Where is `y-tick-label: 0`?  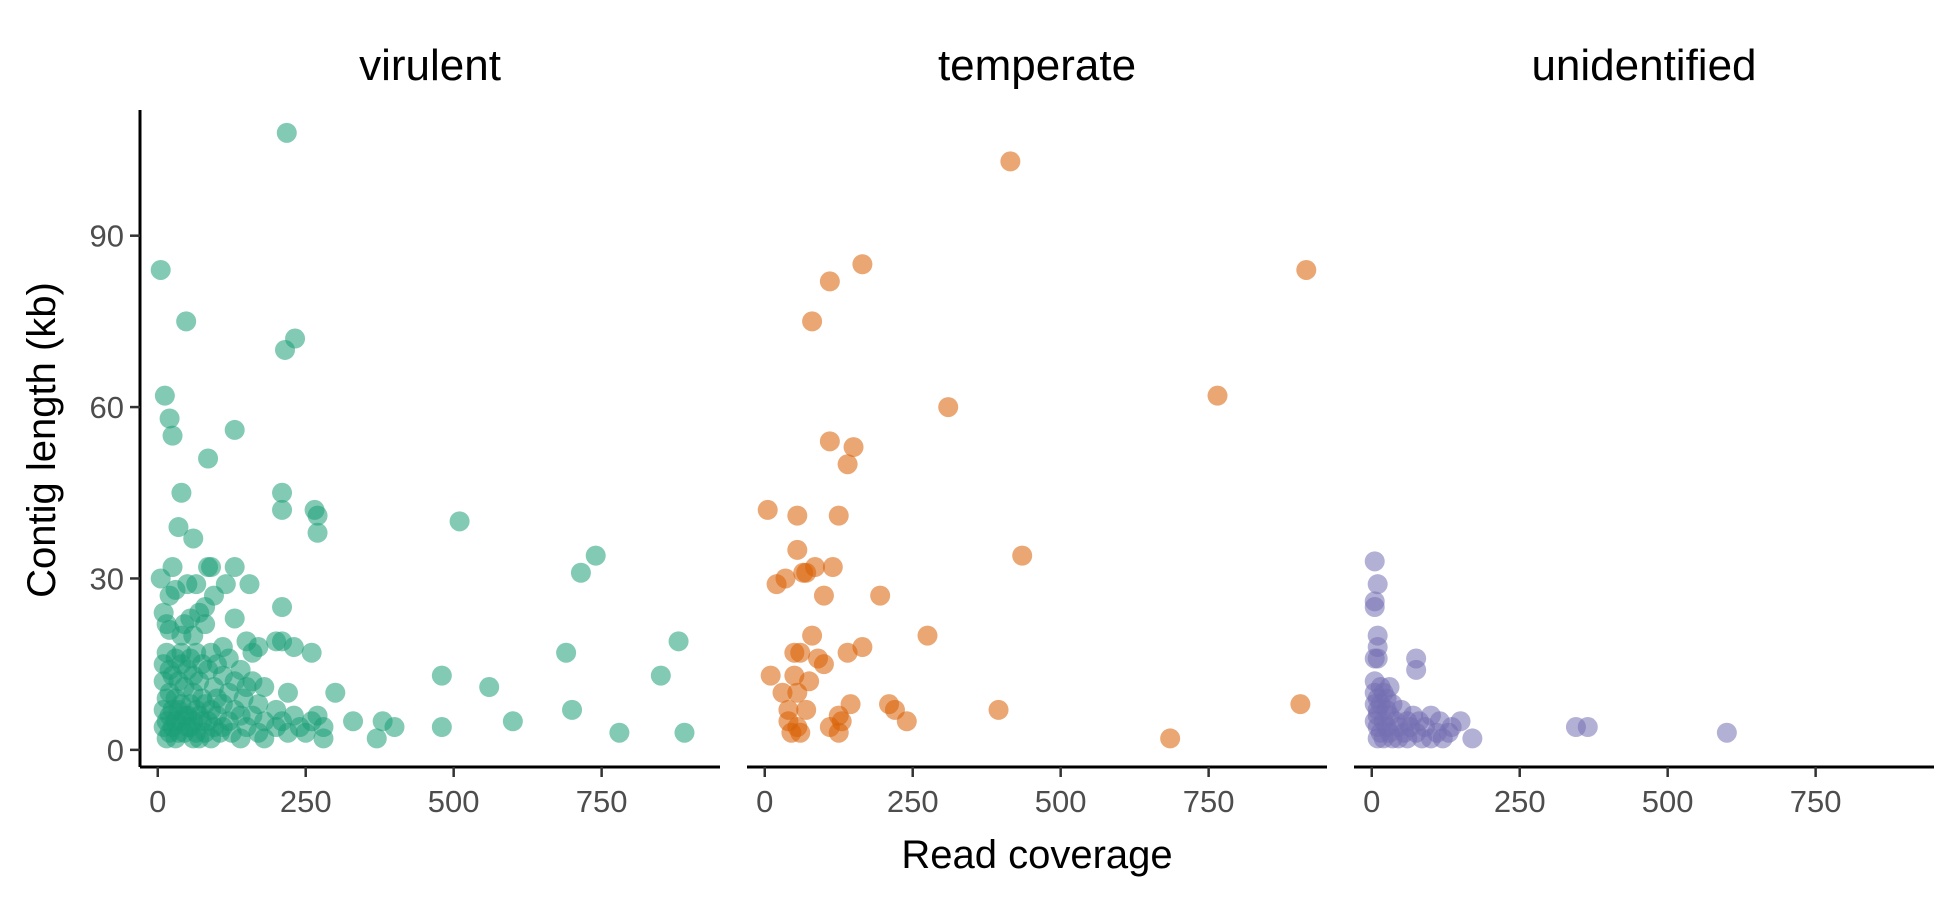
y-tick-label: 0 is located at coordinates (115, 750).